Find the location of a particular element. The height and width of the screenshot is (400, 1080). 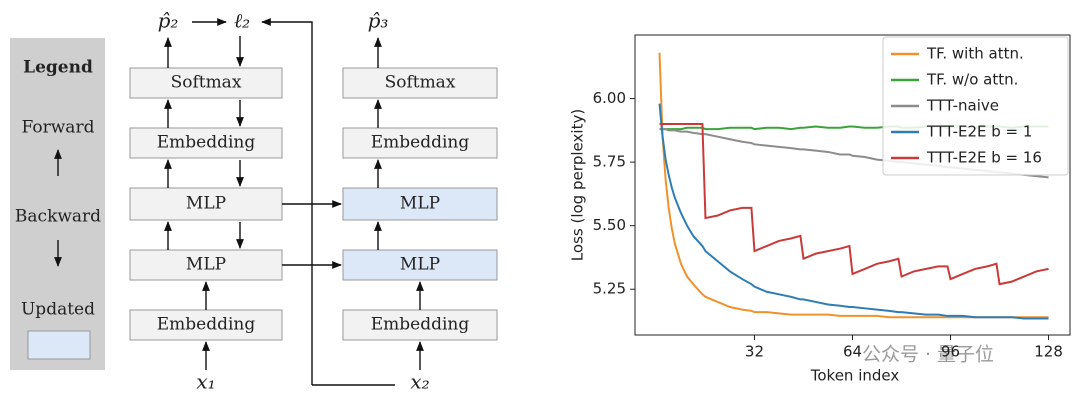

watermark: 公众号 · 量子位 is located at coordinates (928, 355).